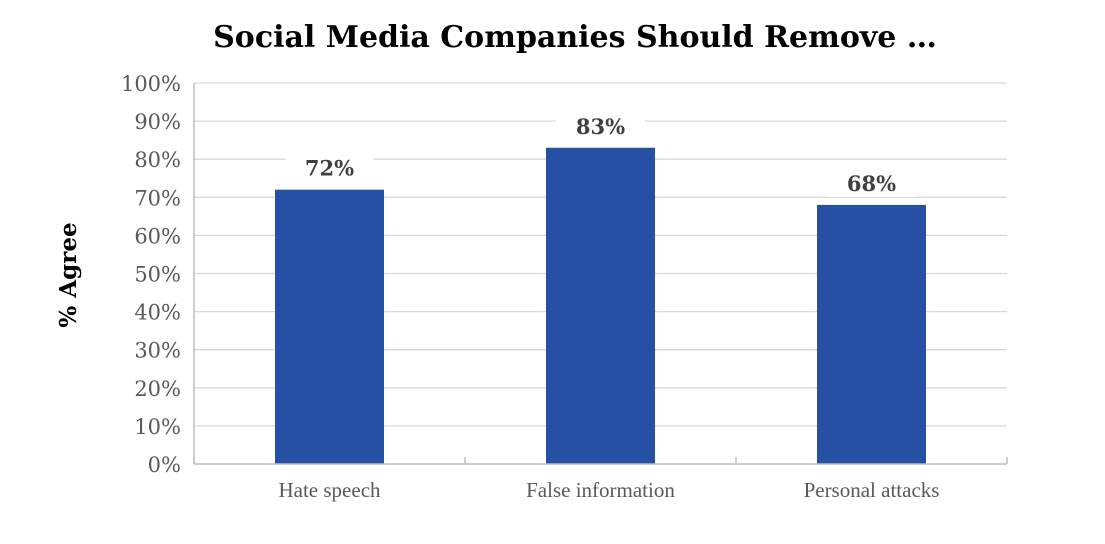  What do you see at coordinates (157, 198) in the screenshot?
I see `y-tick-label: 70%` at bounding box center [157, 198].